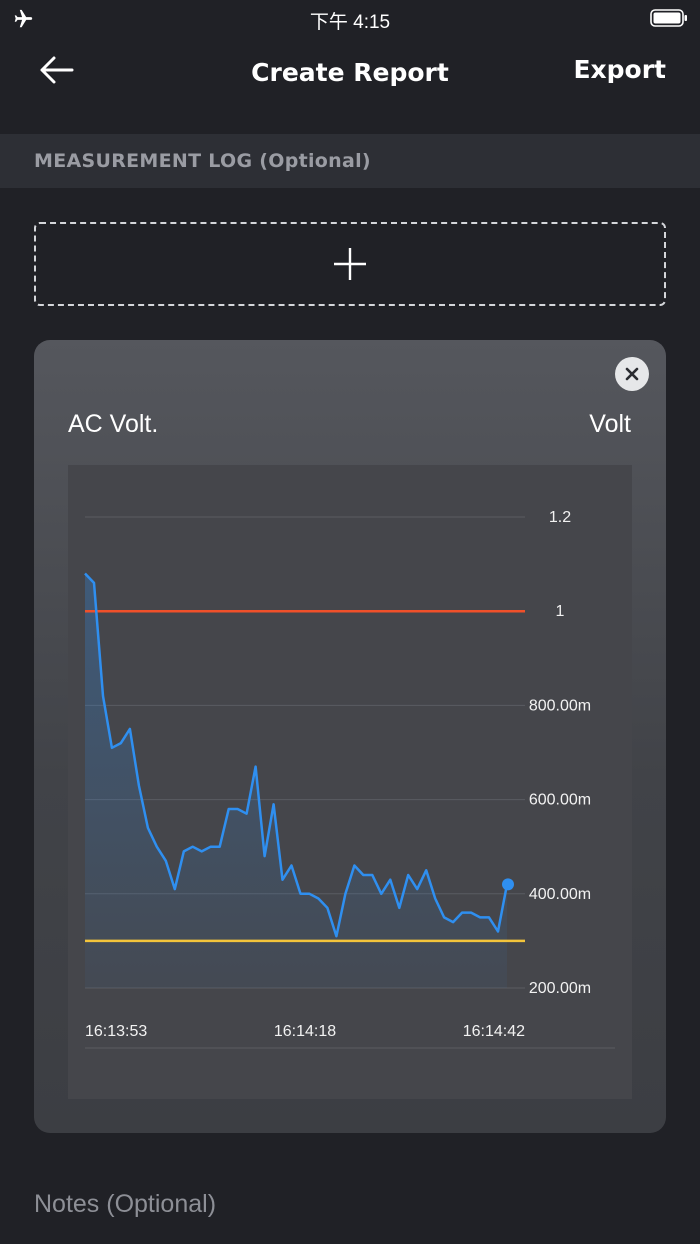 This screenshot has height=1244, width=700. I want to click on measurement-log-header: MEASUREMENT LOG (Optional), so click(350, 161).